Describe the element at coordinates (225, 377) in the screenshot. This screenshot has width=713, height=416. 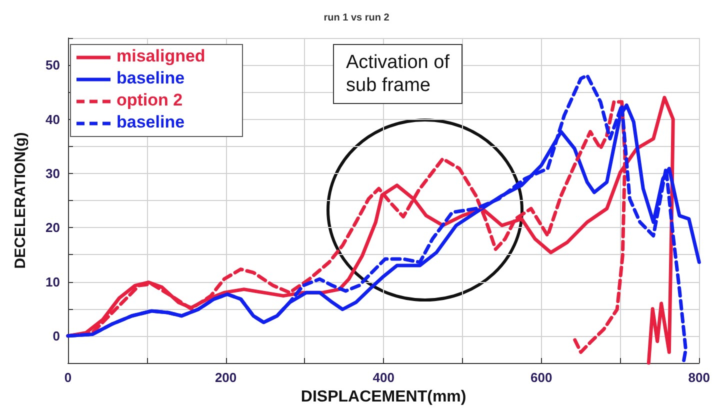
I see `x-tick-label: 200` at that location.